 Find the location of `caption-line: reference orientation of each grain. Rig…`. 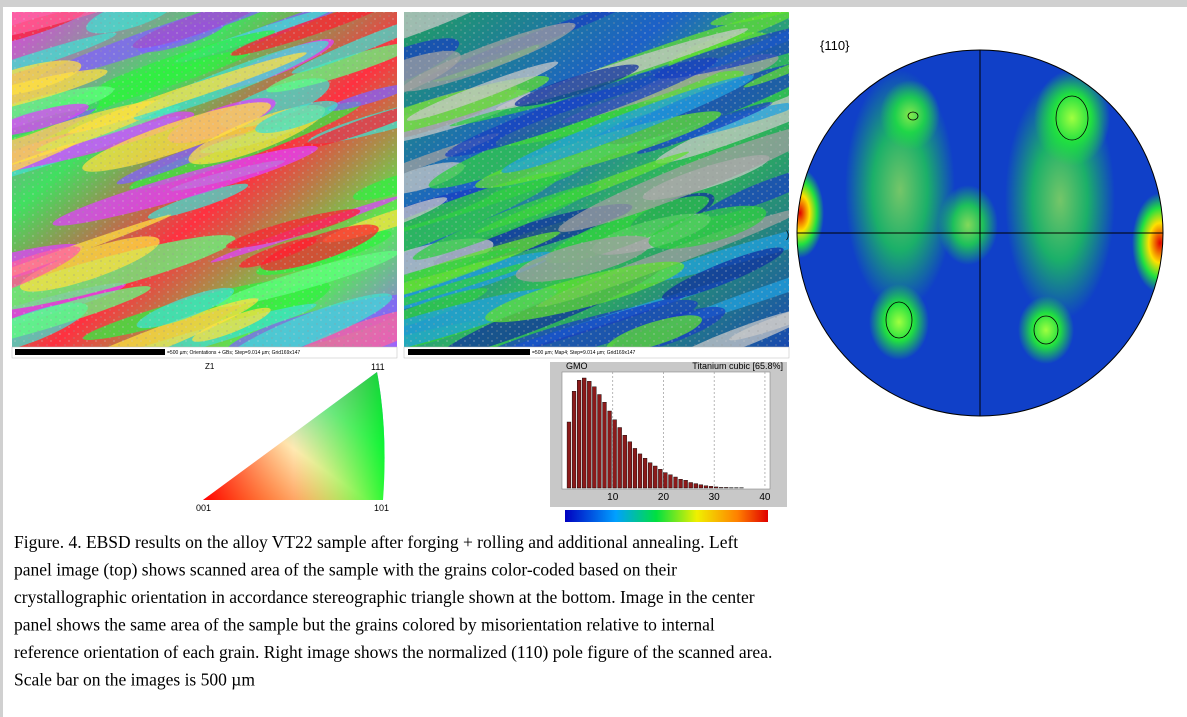

caption-line: reference orientation of each grain. Rig… is located at coordinates (393, 652).